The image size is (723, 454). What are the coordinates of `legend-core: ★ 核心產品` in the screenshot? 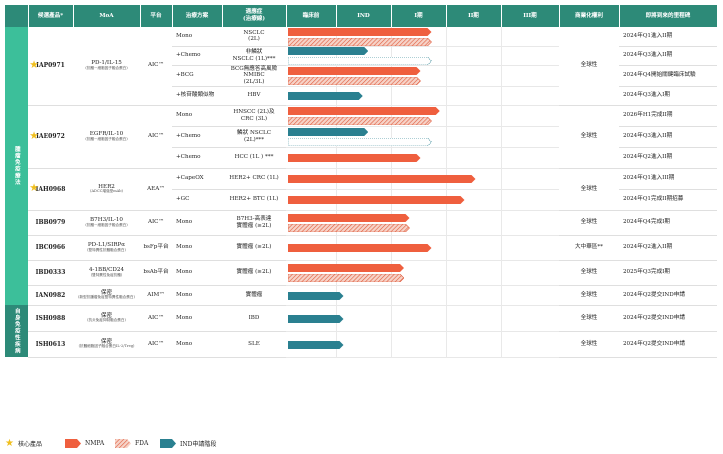 It's located at (23, 443).